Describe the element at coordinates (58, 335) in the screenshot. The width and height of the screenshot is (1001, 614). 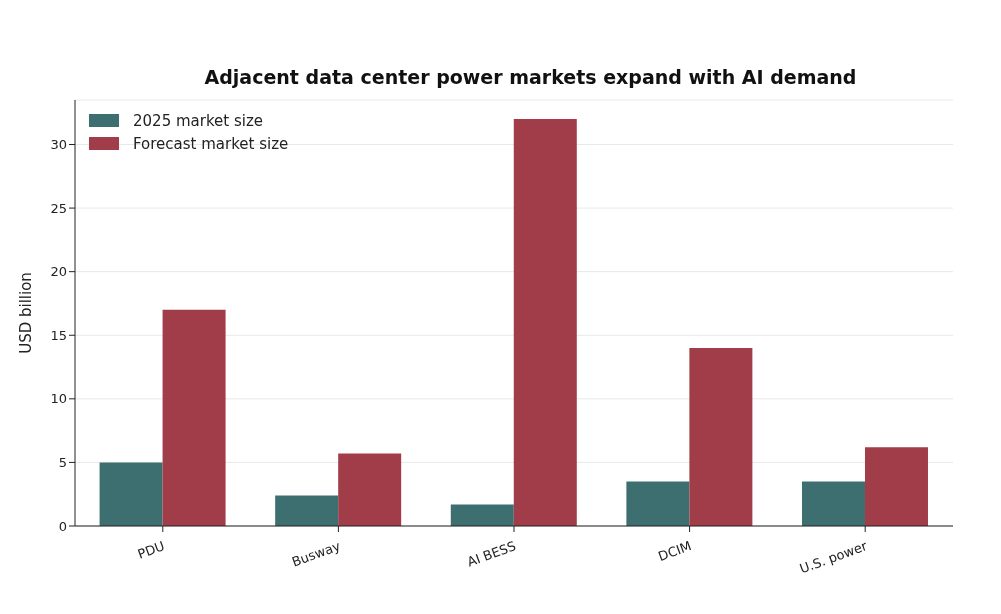
I see `y-tick-label: 15` at that location.